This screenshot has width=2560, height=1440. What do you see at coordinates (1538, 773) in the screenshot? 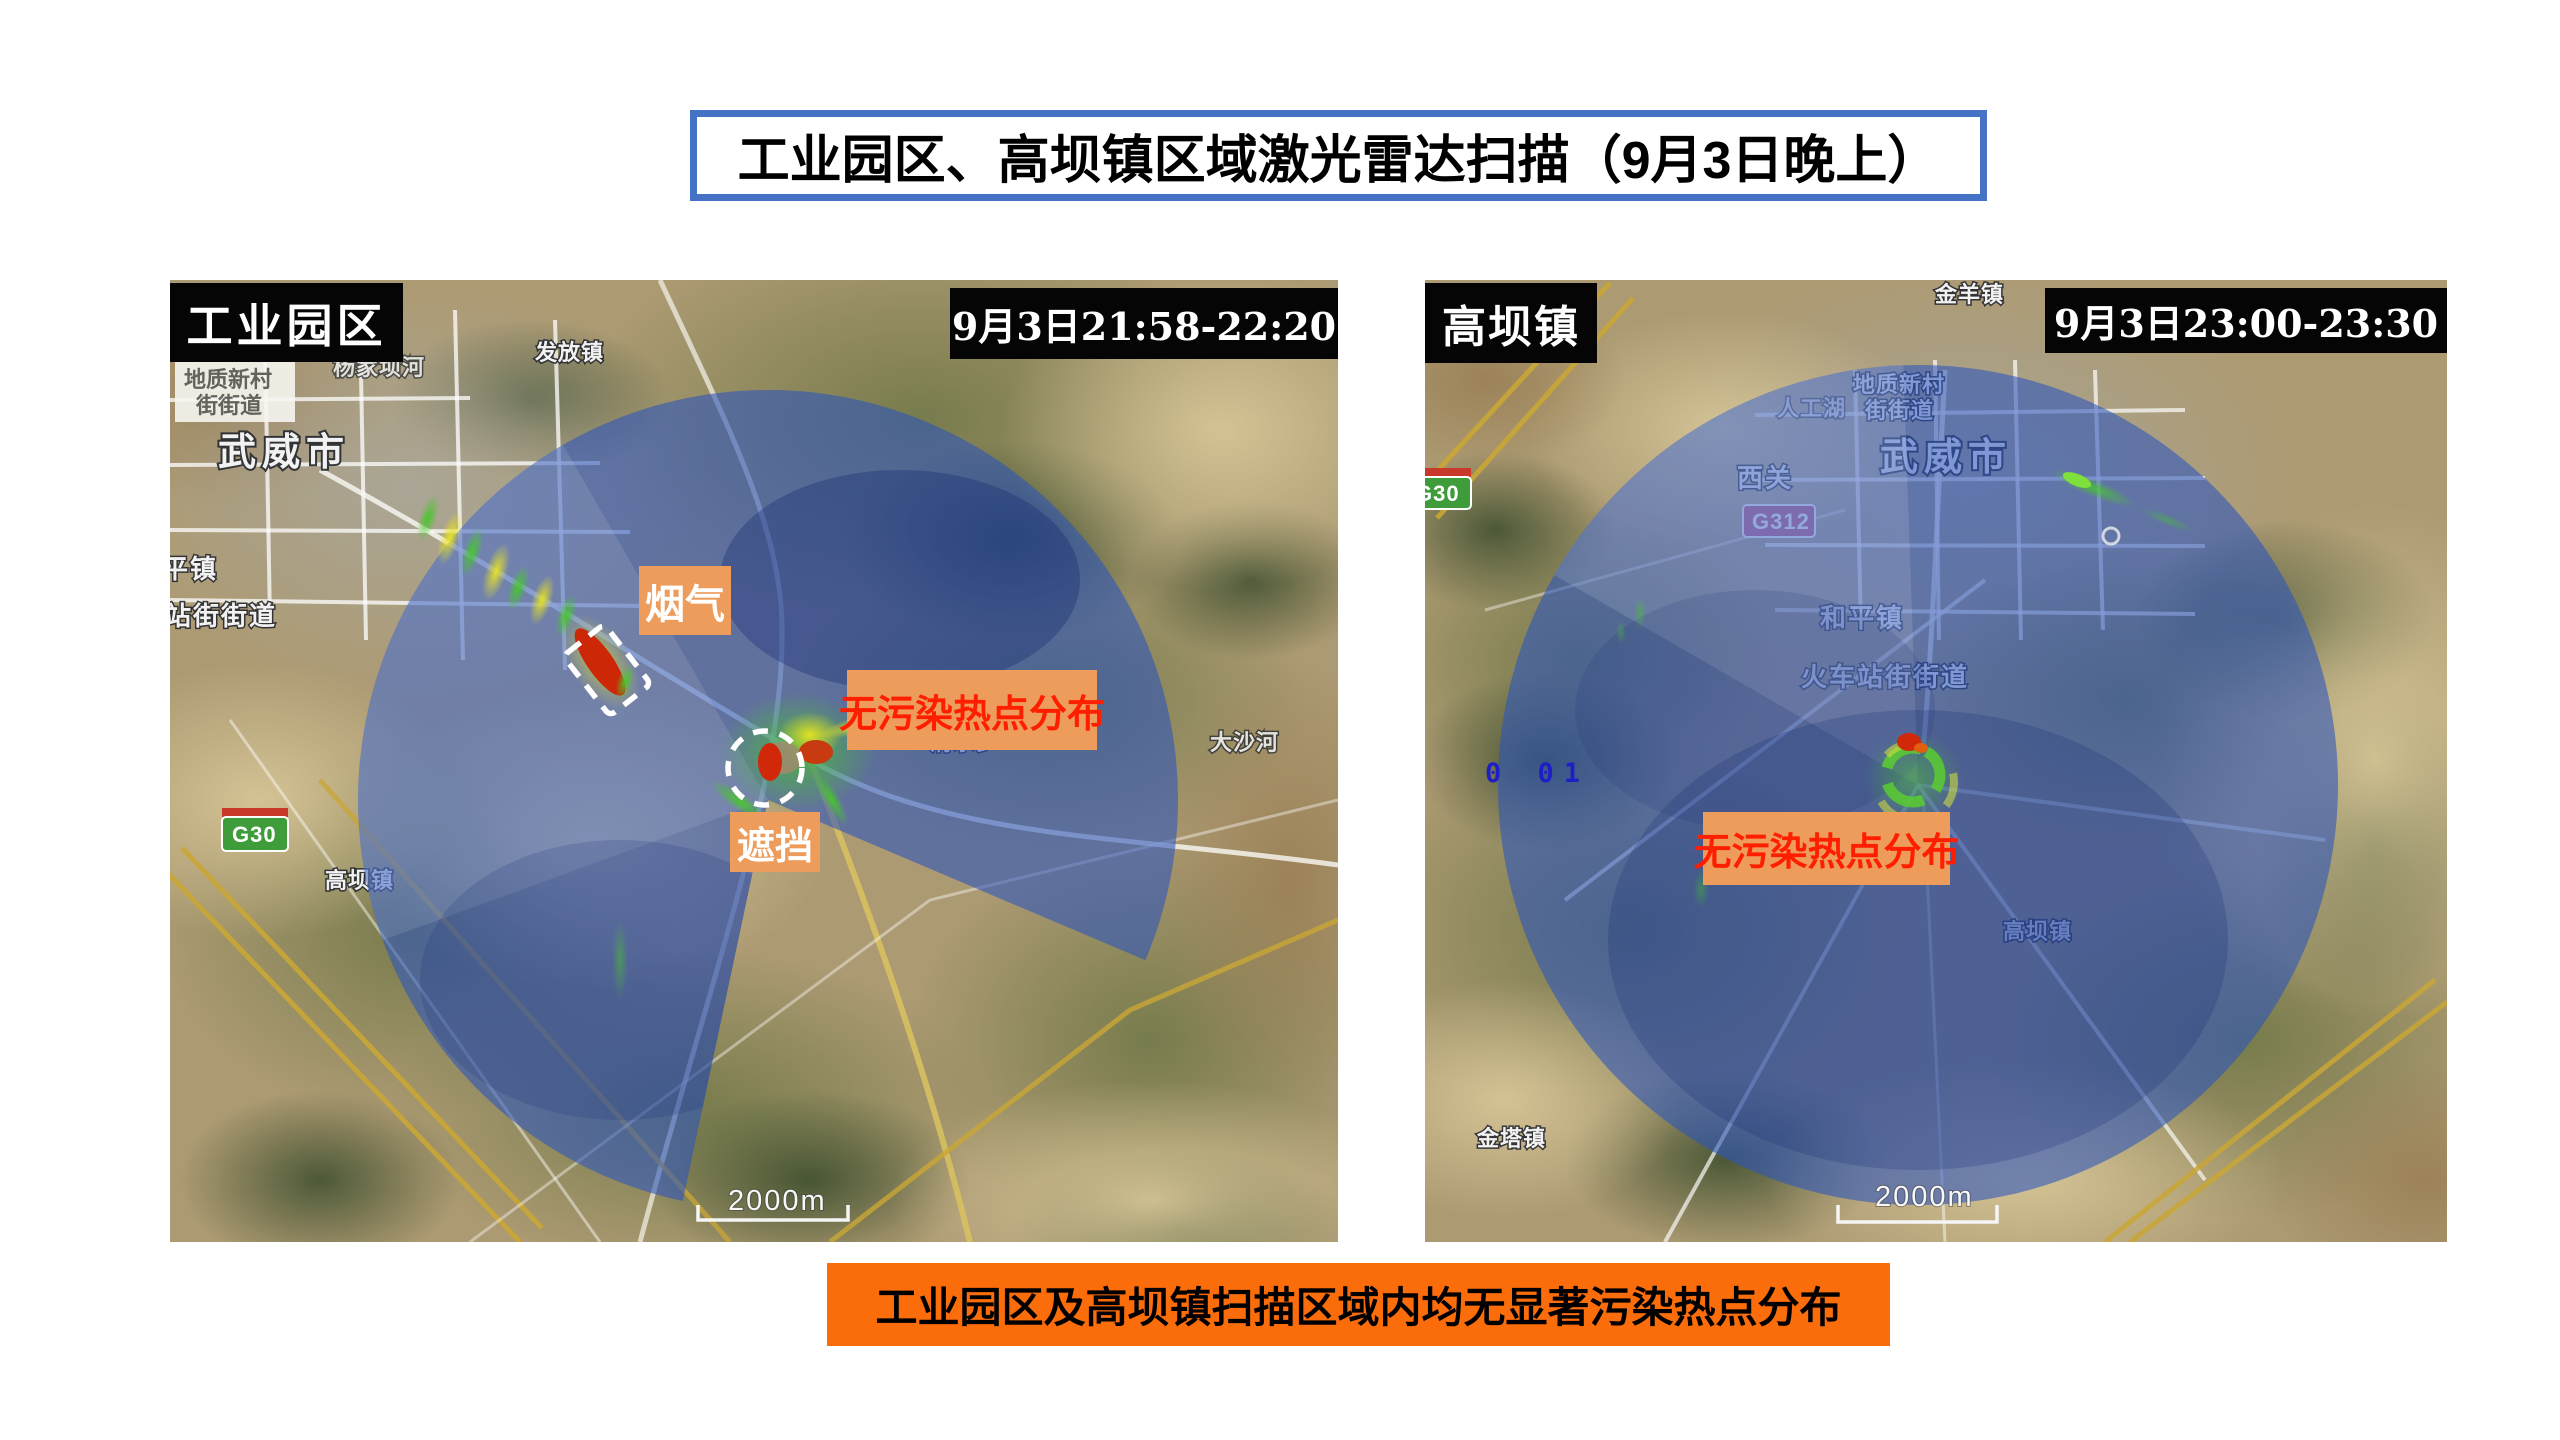
I see `lidar-osd-readout: 0 01` at bounding box center [1538, 773].